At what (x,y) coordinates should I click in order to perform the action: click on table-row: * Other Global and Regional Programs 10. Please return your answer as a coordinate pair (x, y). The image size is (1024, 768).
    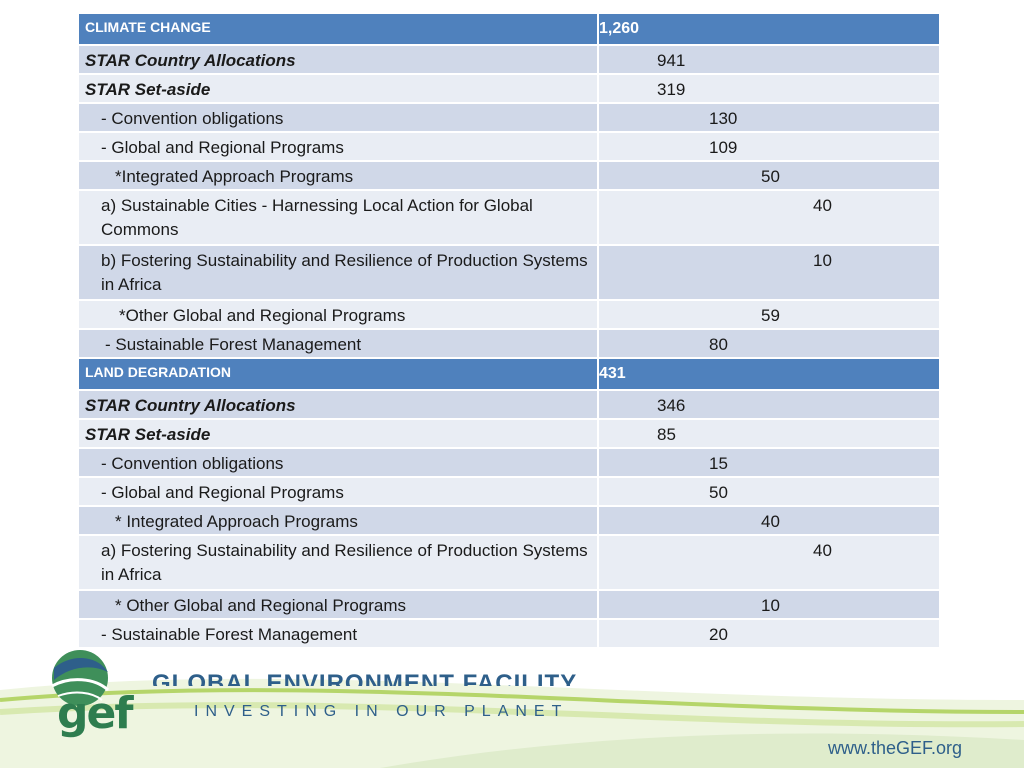
    Looking at the image, I should click on (509, 604).